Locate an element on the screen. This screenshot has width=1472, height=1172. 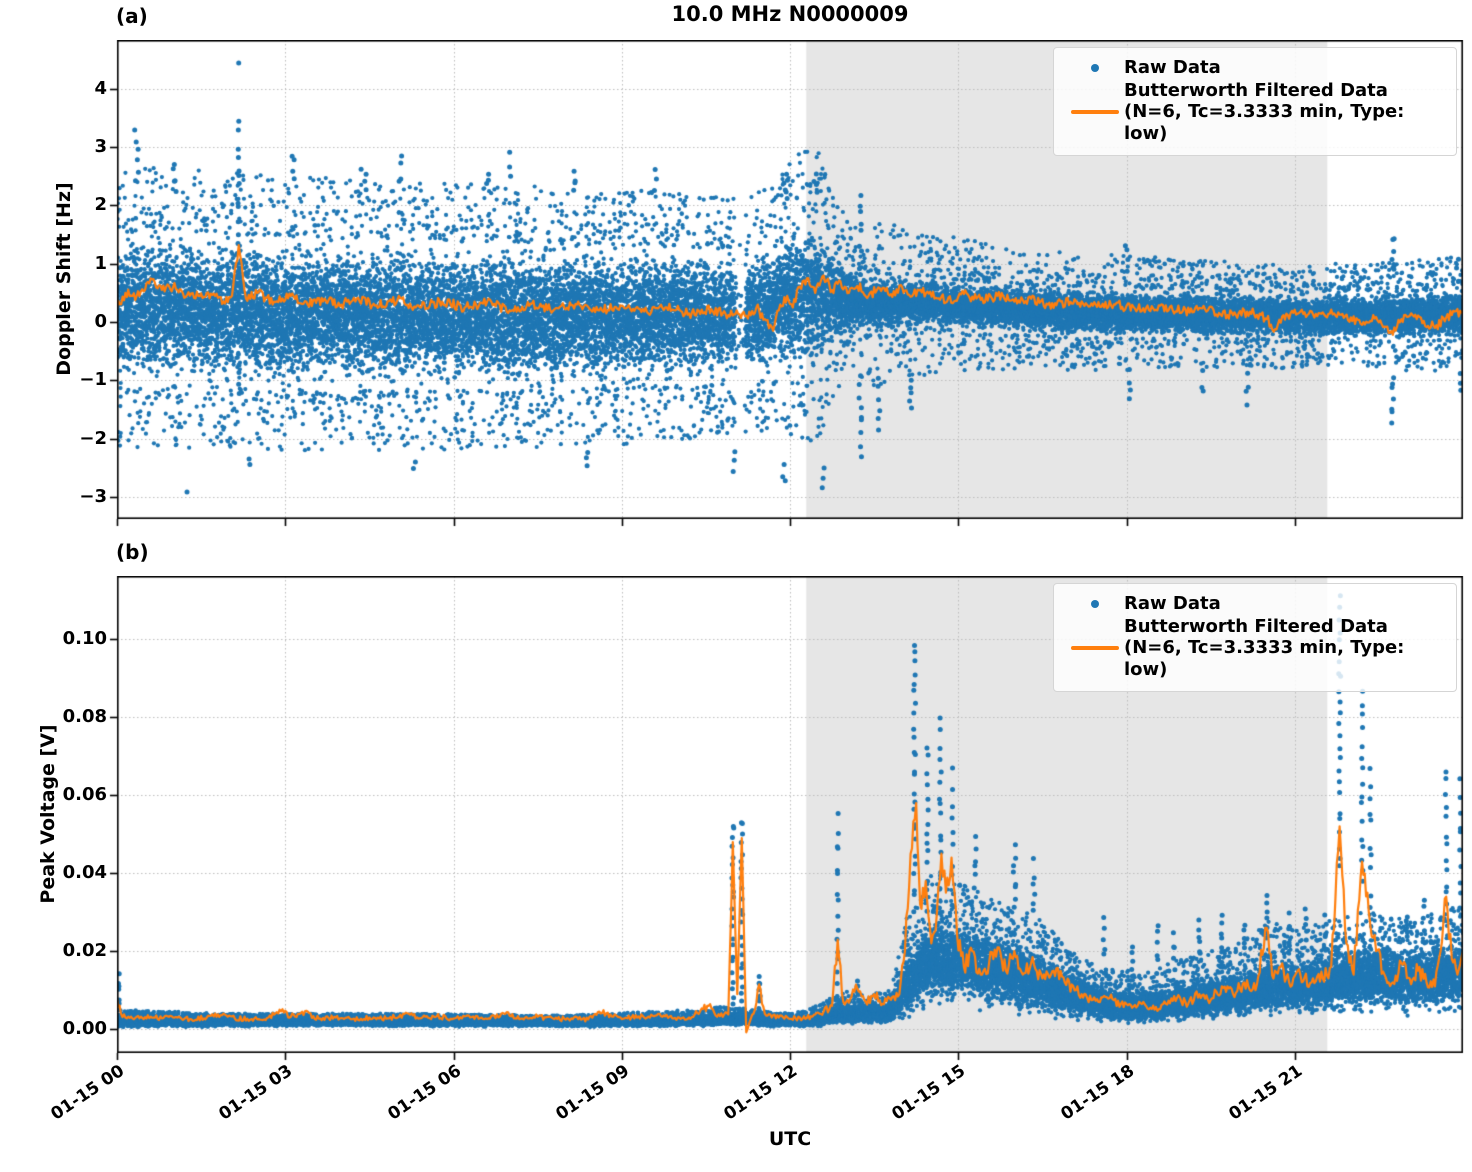
x-tick-label: 01-15 15 is located at coordinates (929, 1093).